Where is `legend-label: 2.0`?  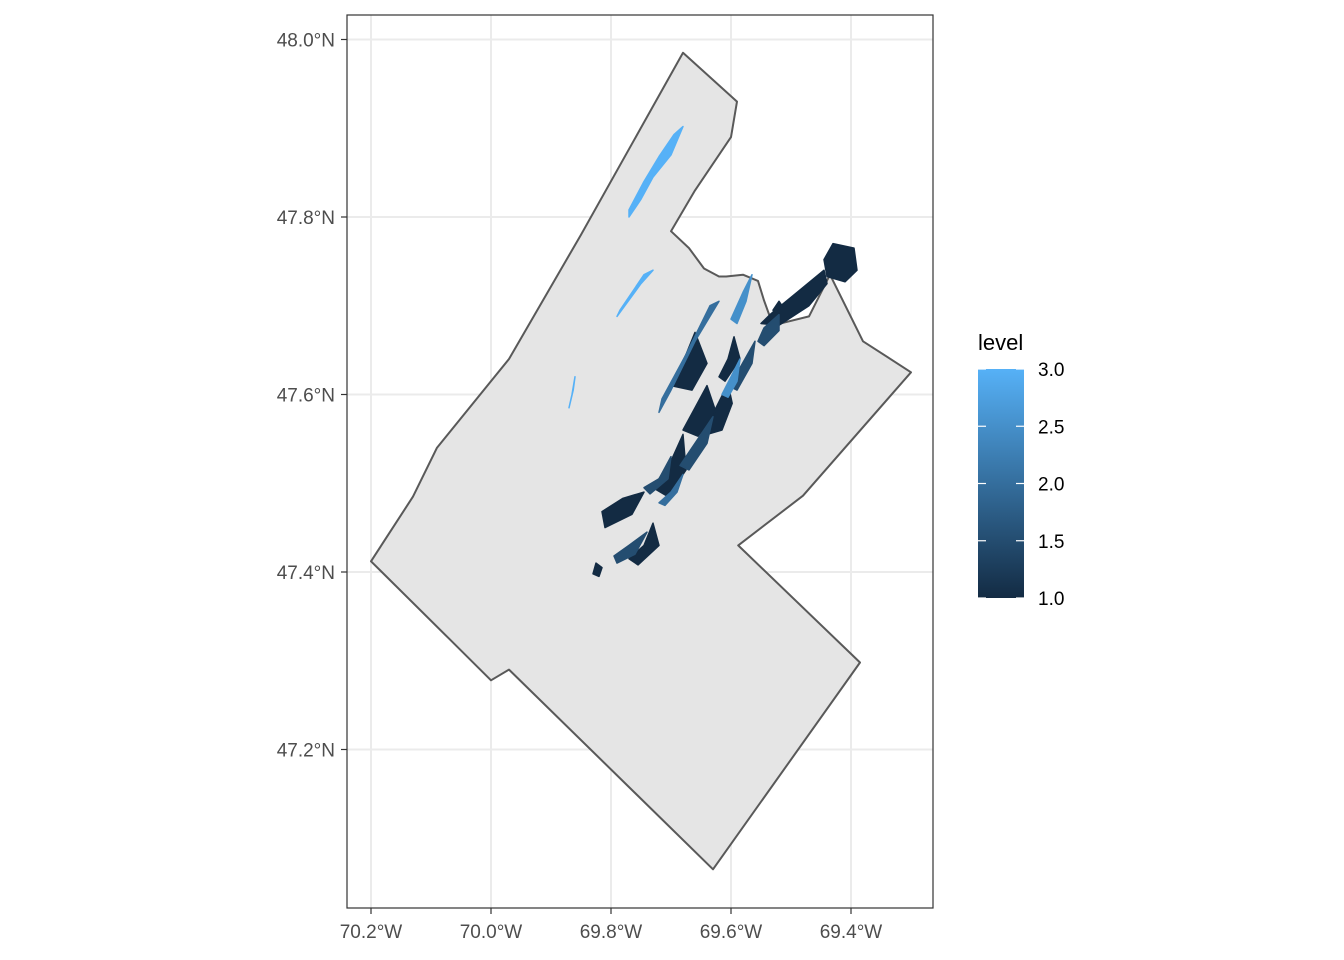 legend-label: 2.0 is located at coordinates (1051, 485).